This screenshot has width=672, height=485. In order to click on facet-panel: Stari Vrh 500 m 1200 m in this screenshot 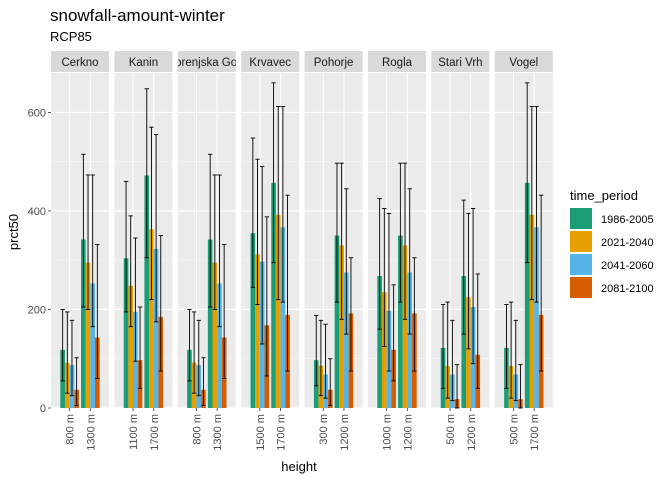, I will do `click(460, 251)`.